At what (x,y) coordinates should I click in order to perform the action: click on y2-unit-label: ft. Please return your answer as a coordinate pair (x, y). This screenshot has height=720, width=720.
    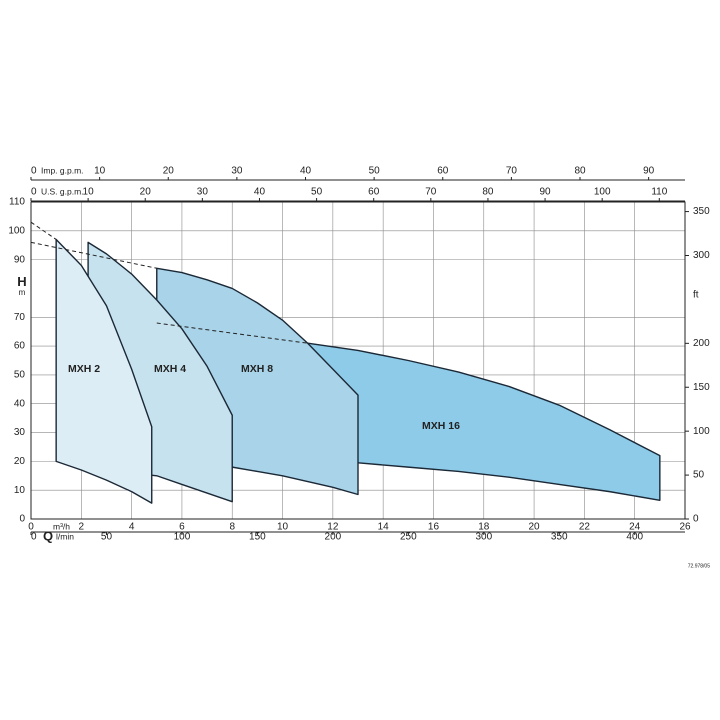
    Looking at the image, I should click on (696, 295).